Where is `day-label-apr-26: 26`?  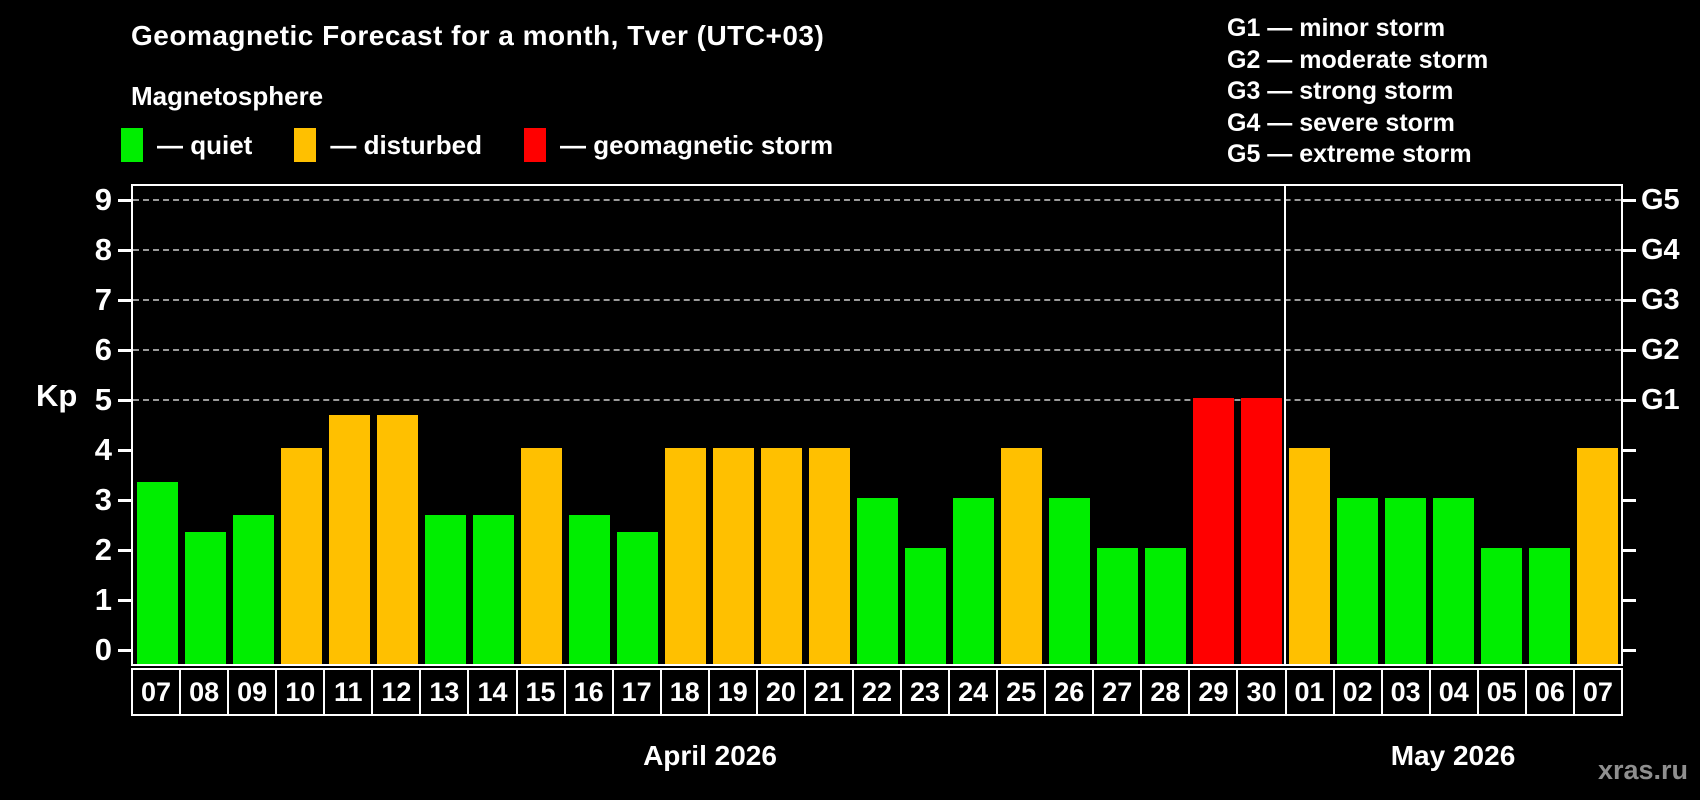
day-label-apr-26: 26 is located at coordinates (1069, 692).